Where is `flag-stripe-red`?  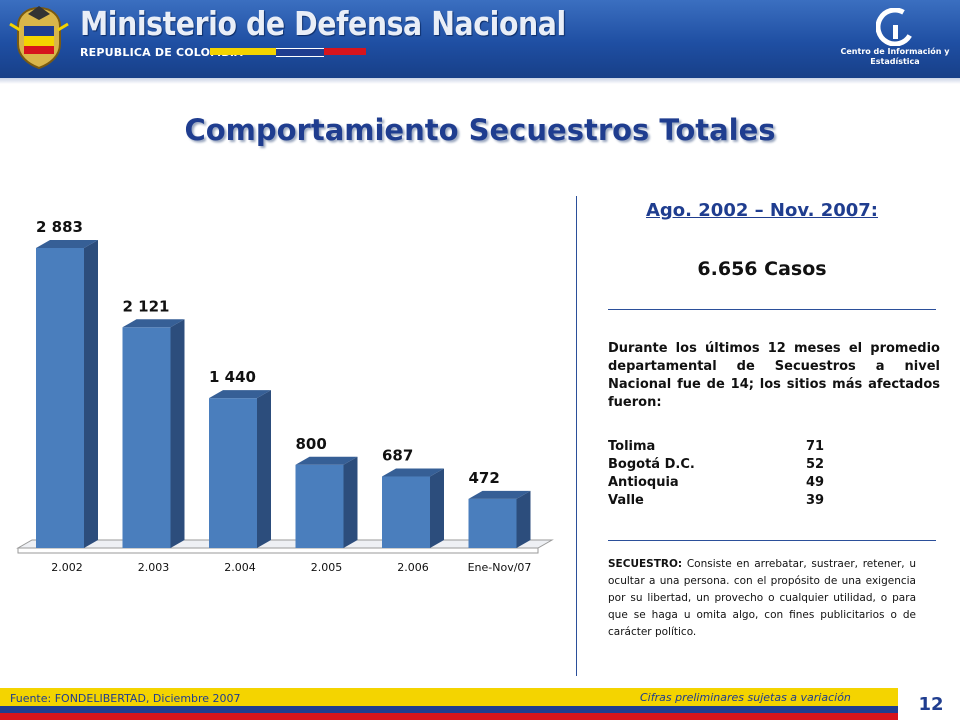
flag-stripe-red is located at coordinates (345, 51).